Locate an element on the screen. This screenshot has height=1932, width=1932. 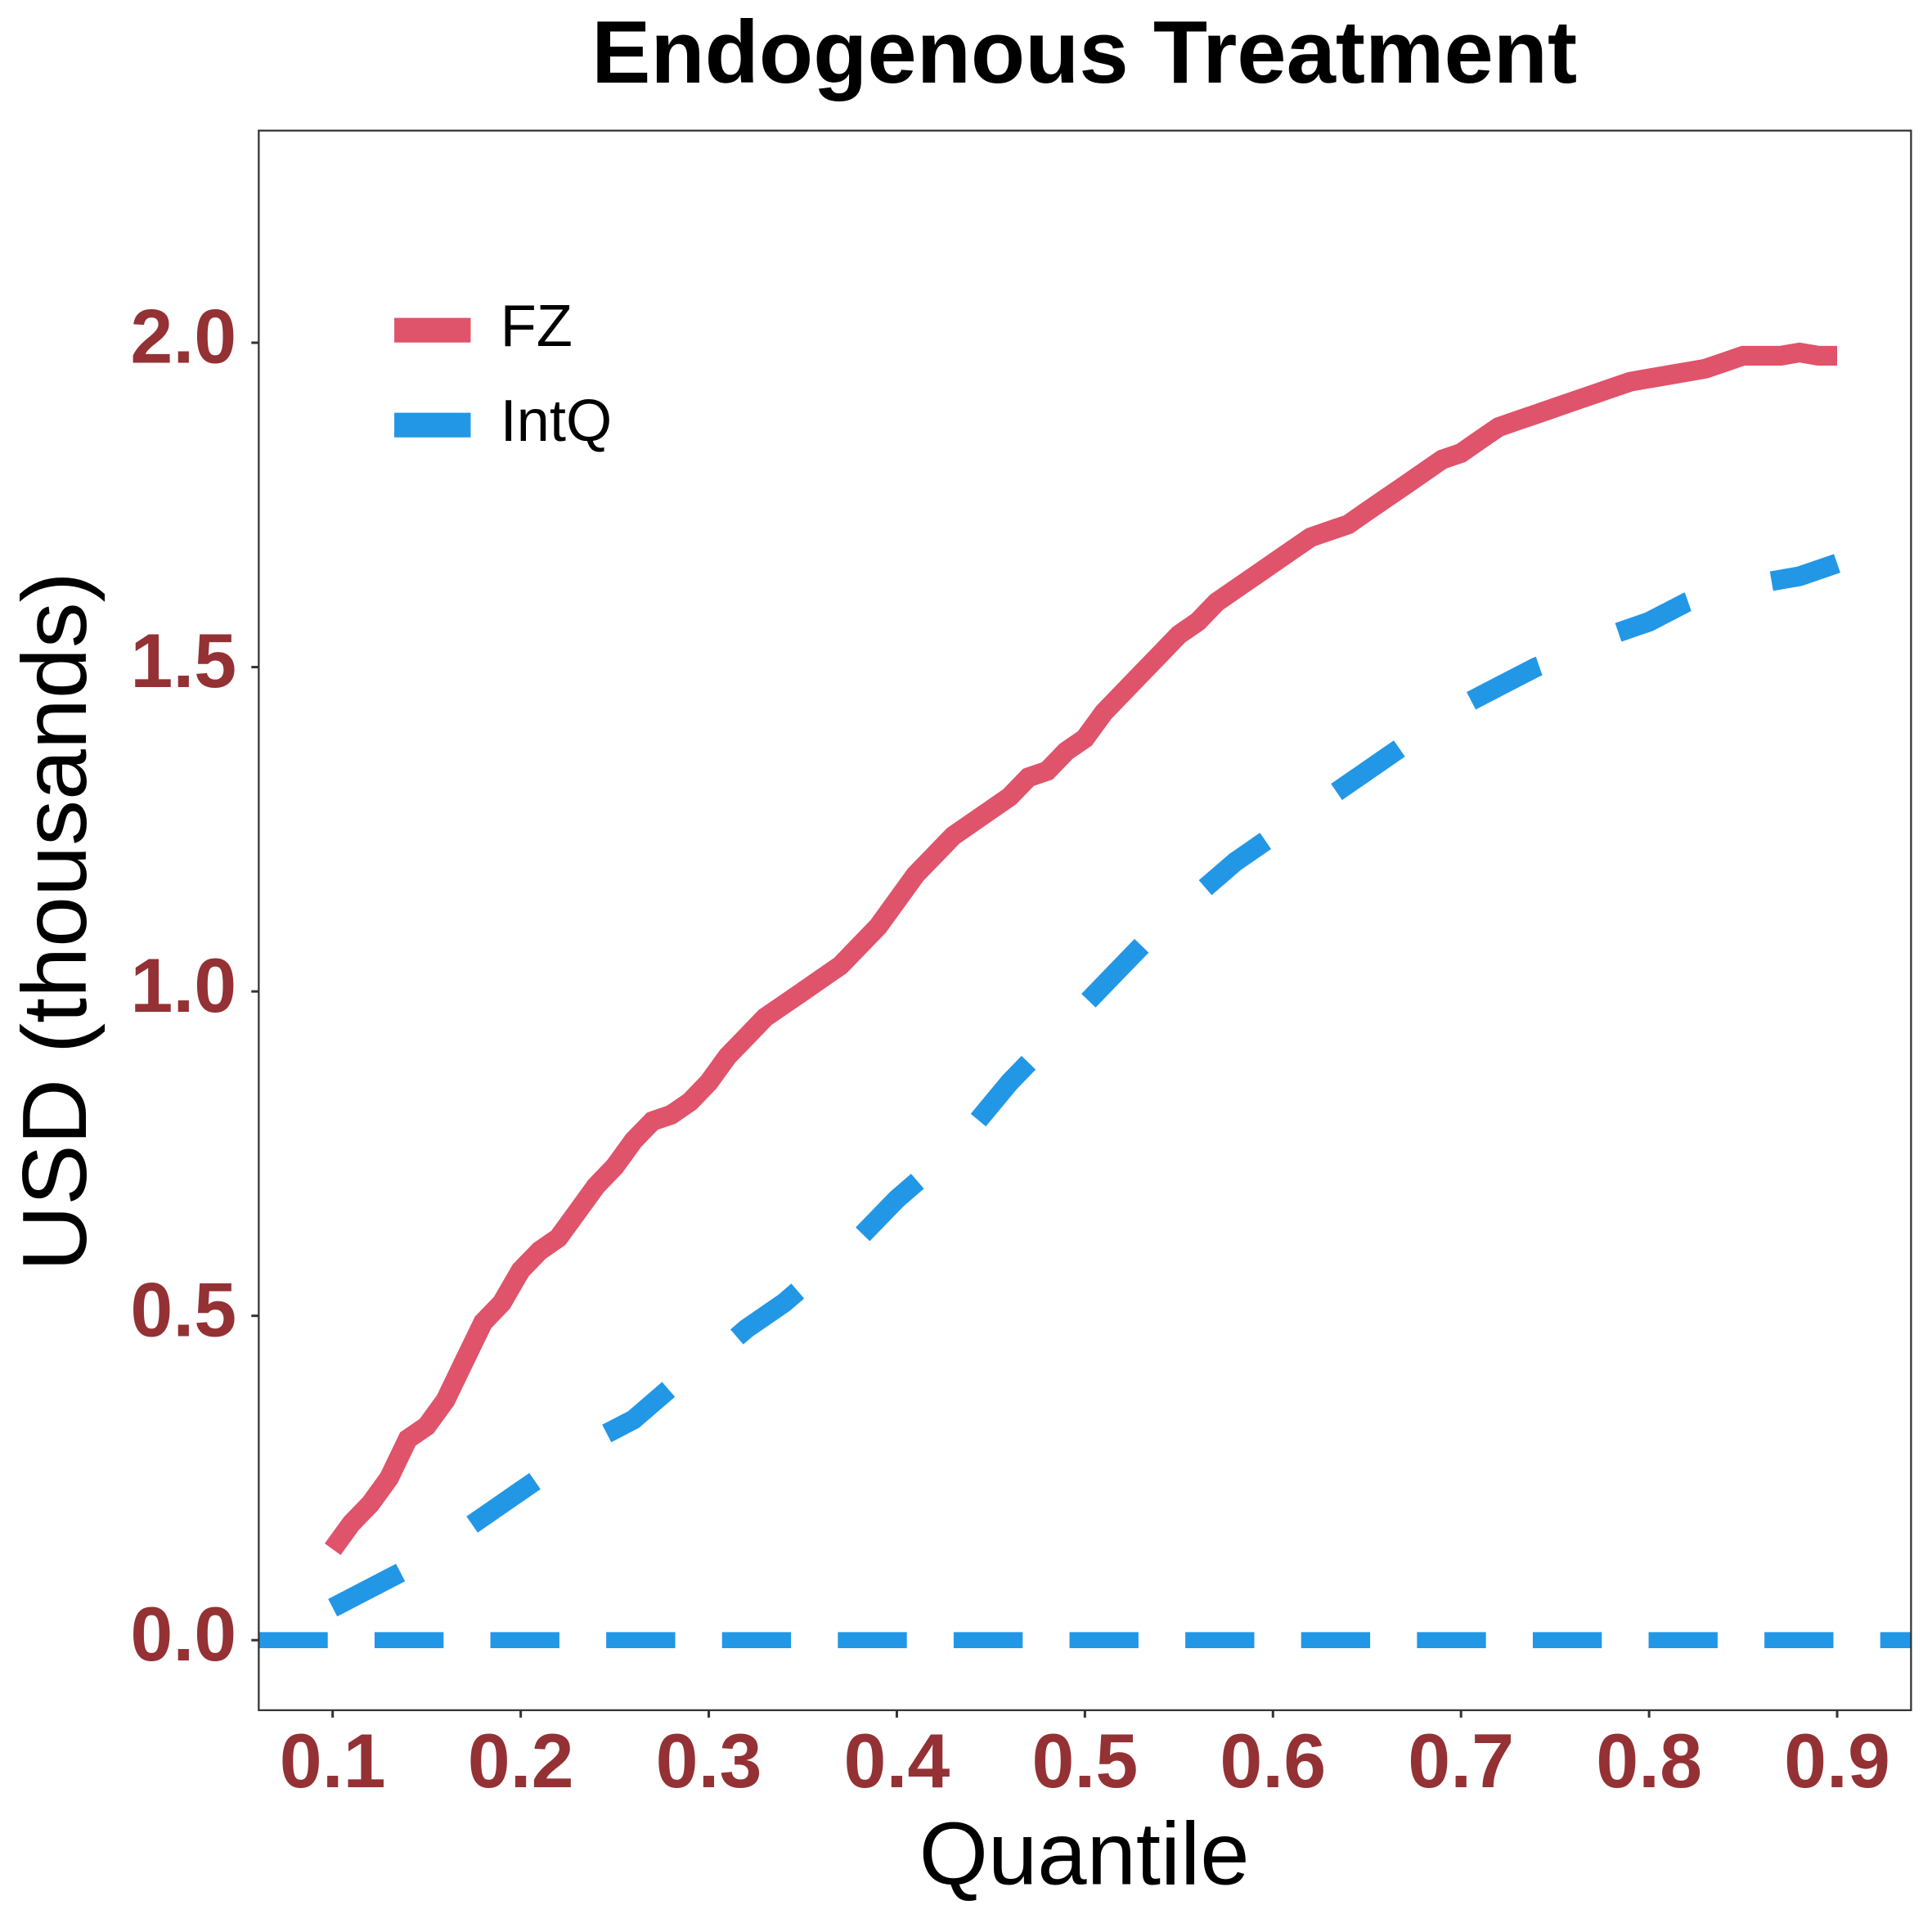
y-tick-label: 2.0 is located at coordinates (183, 337).